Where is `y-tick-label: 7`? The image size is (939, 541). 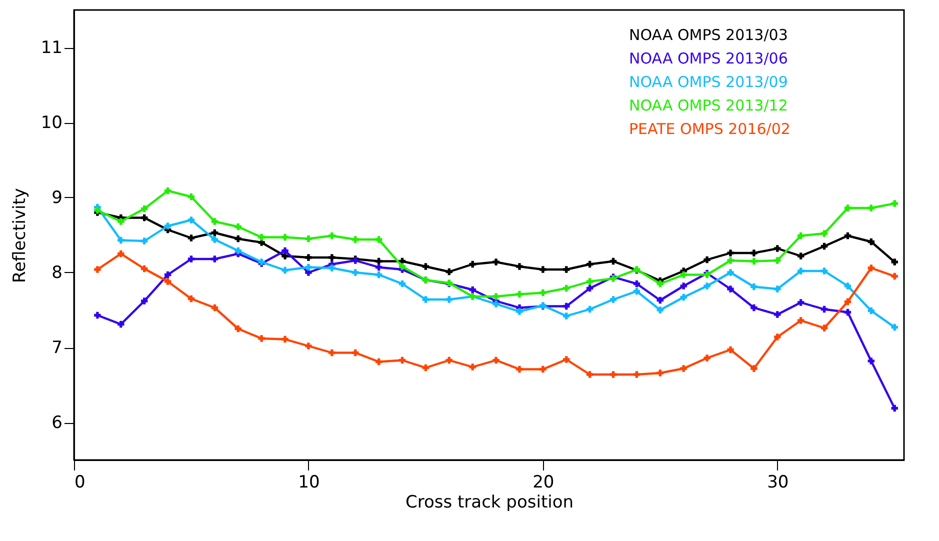
y-tick-label: 7 is located at coordinates (57, 348).